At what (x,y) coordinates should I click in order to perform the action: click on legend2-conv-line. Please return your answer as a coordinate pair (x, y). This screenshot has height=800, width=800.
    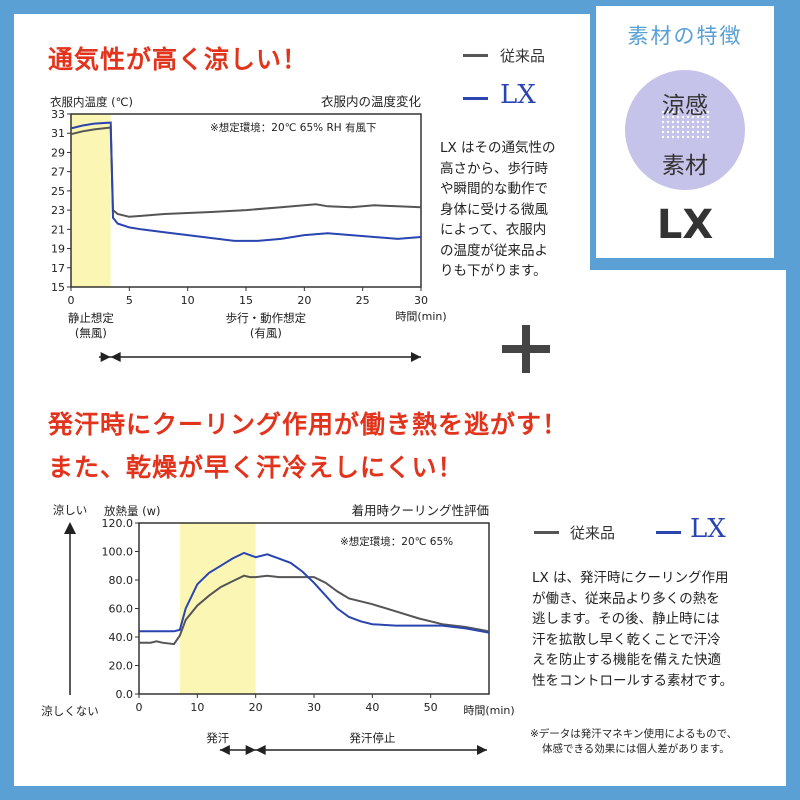
    Looking at the image, I should click on (546, 532).